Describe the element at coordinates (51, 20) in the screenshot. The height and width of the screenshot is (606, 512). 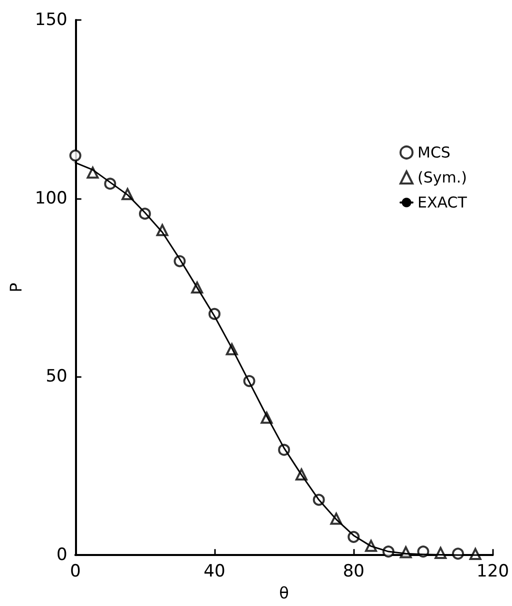
I see `y-tick-label: 150` at that location.